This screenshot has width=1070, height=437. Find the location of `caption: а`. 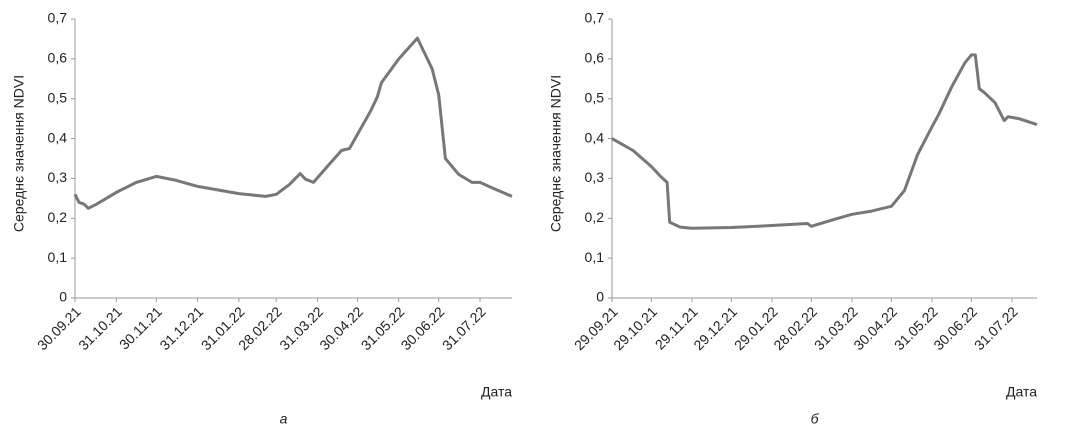

caption: а is located at coordinates (284, 419).